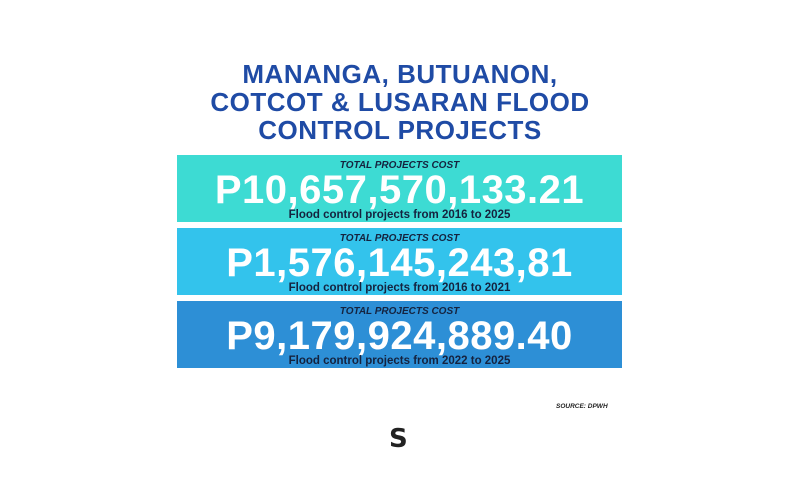 This screenshot has height=480, width=800. What do you see at coordinates (399, 215) in the screenshot?
I see `card-description: Flood control projects from 2016 to 2025` at bounding box center [399, 215].